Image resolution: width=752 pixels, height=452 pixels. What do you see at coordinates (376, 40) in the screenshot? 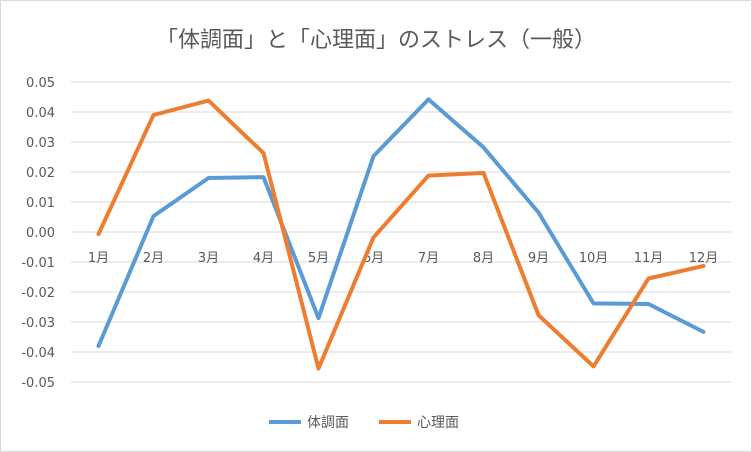
I see `chart-title: 「体調面」と「心理面」のストレス（一般）` at bounding box center [376, 40].